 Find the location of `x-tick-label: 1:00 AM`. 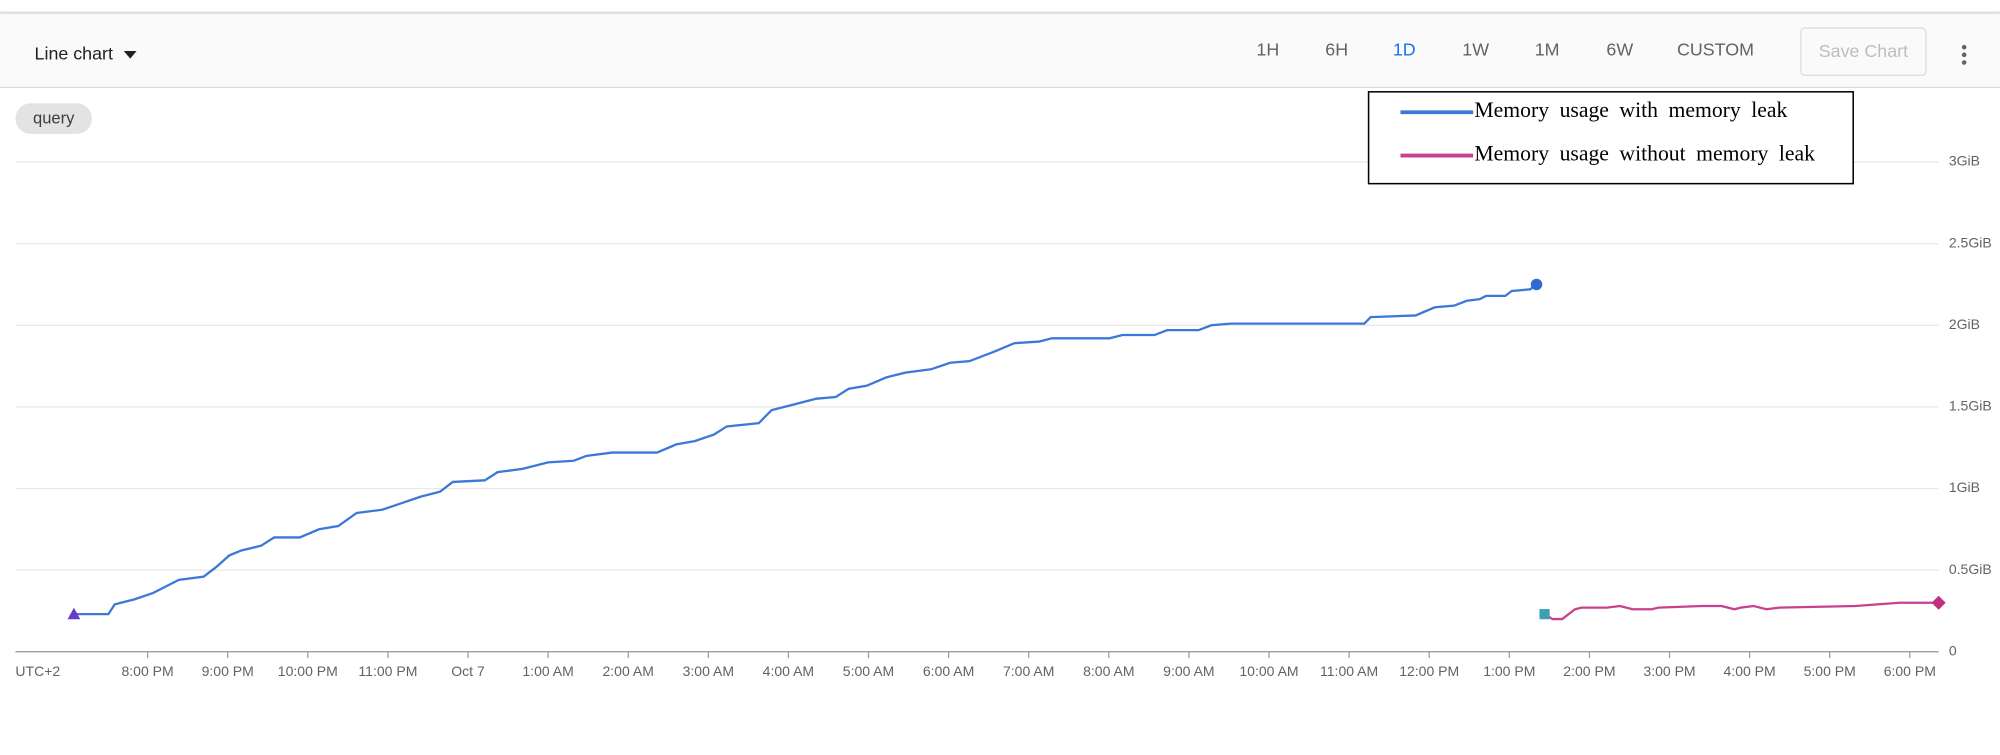

x-tick-label: 1:00 AM is located at coordinates (547, 671).